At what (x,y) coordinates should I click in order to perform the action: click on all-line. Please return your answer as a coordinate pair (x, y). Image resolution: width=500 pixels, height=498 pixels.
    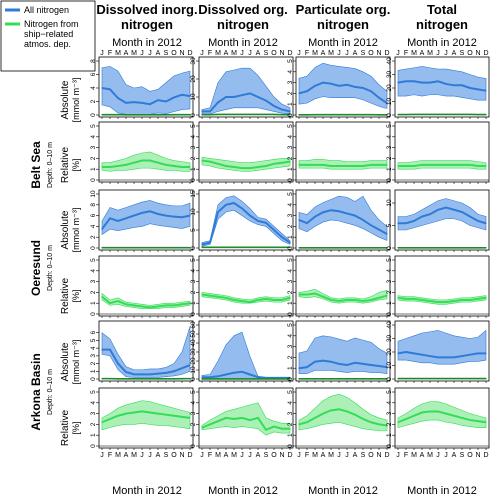
    Looking at the image, I should click on (343, 92).